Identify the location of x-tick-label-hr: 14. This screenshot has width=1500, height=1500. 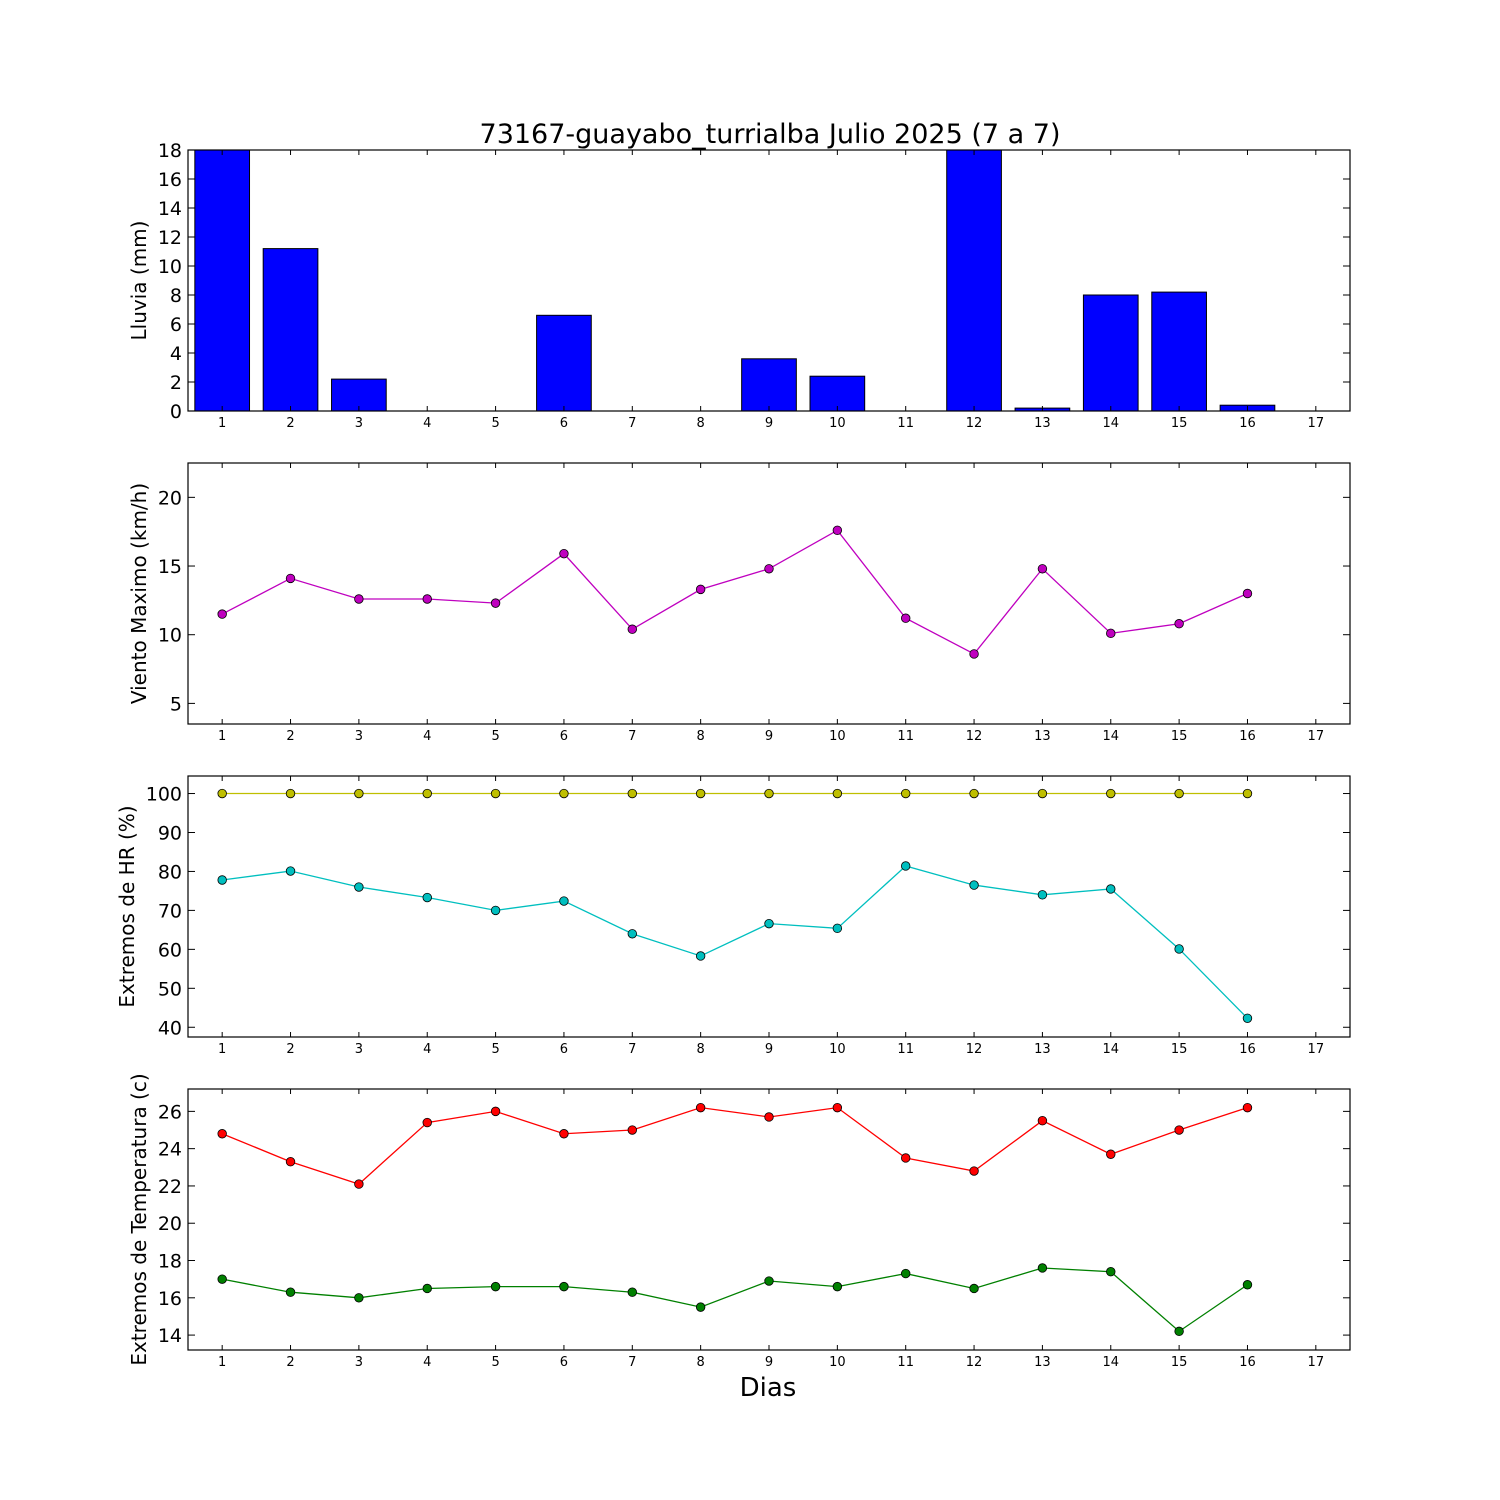
(1110, 1049).